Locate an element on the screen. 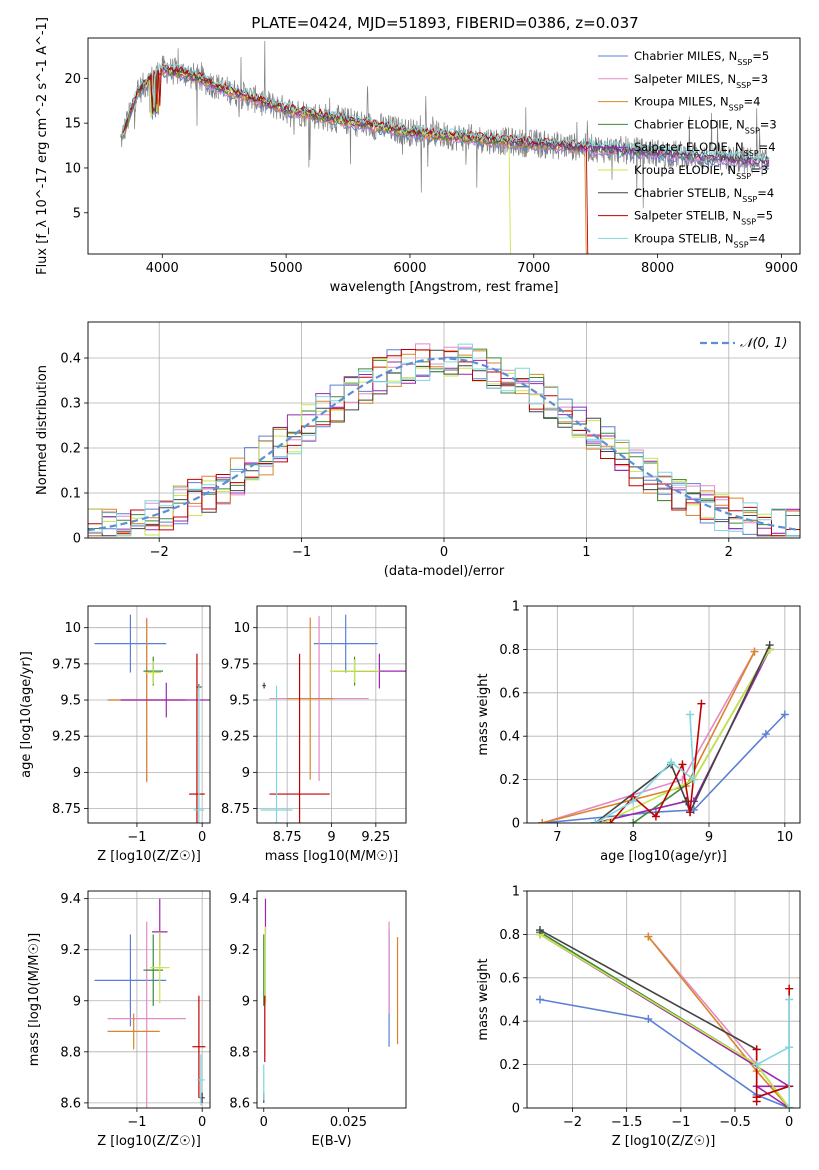  x-tick-label: 10 is located at coordinates (785, 837).